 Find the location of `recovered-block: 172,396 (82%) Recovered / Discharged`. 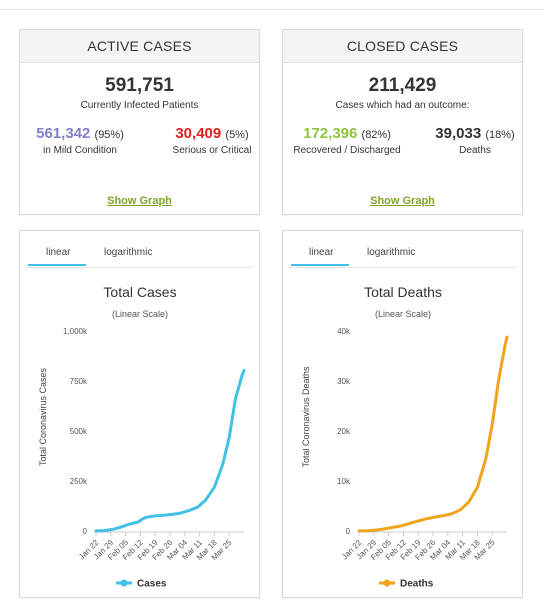

recovered-block: 172,396 (82%) Recovered / Discharged is located at coordinates (347, 140).